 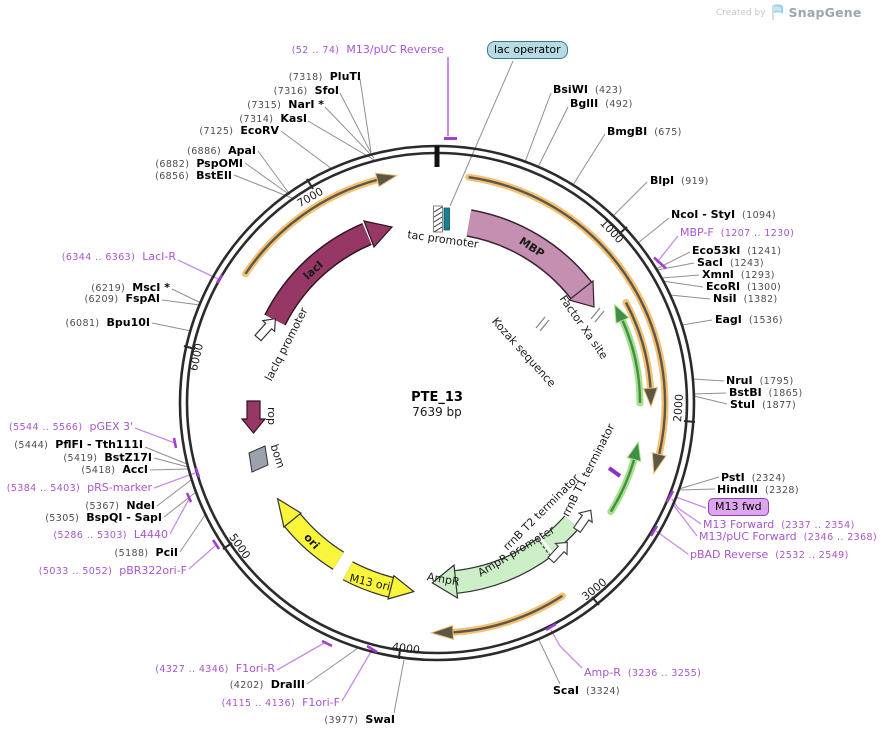 I want to click on primer-label-m13-forward: M13 Forward (2337 .. 2354), so click(x=779, y=524).